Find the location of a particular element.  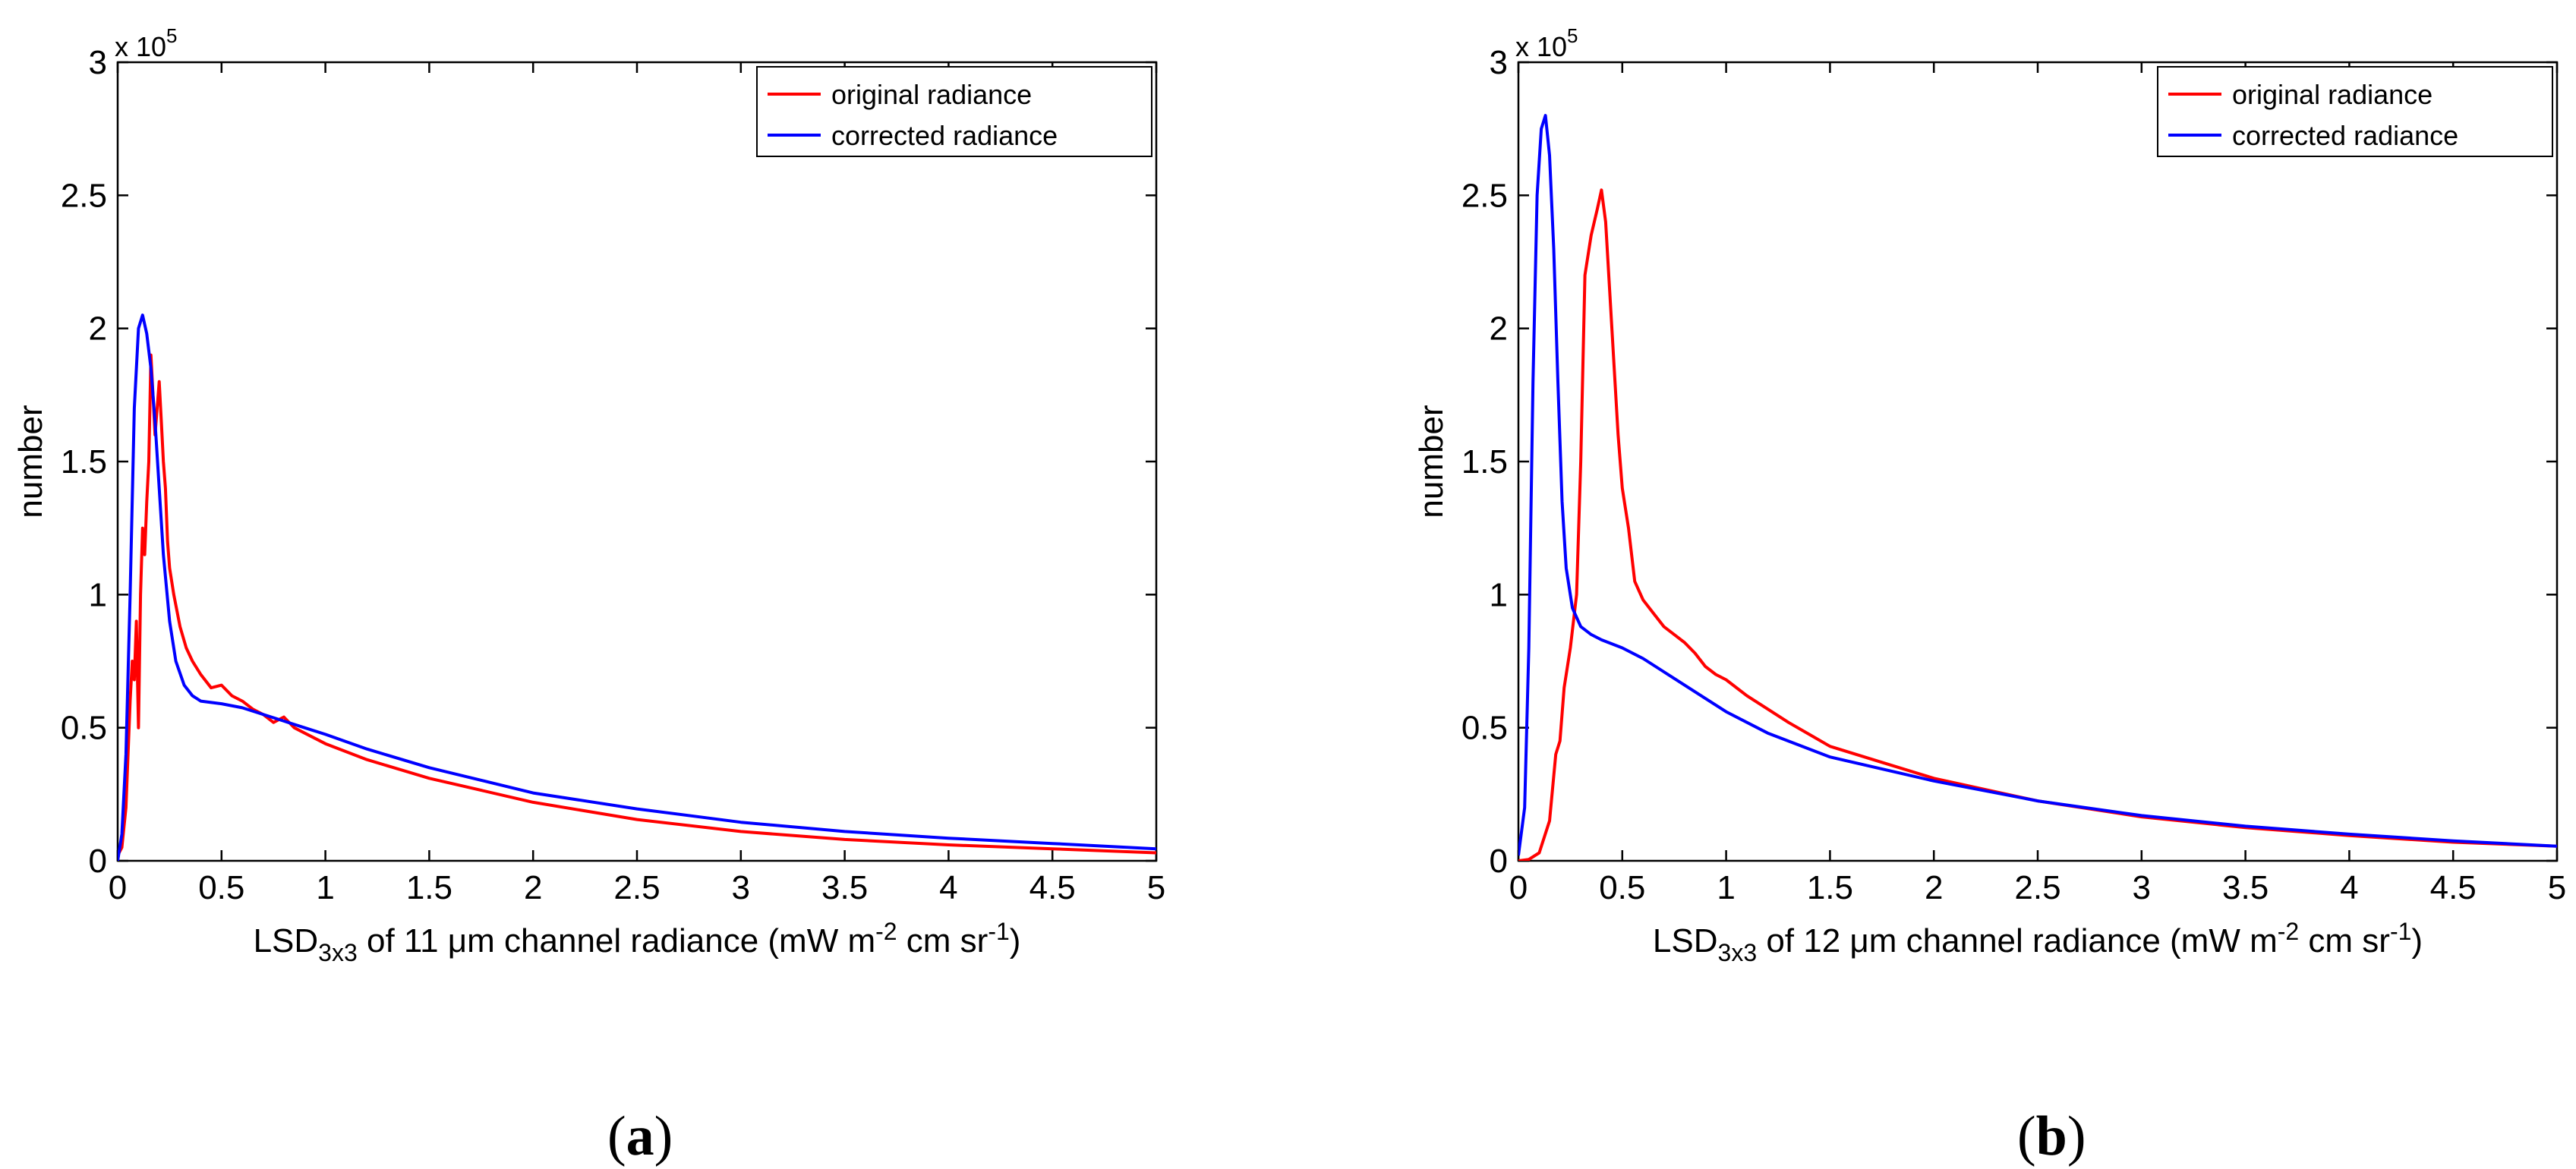

x-label-part: of 12 is located at coordinates (1803, 940).